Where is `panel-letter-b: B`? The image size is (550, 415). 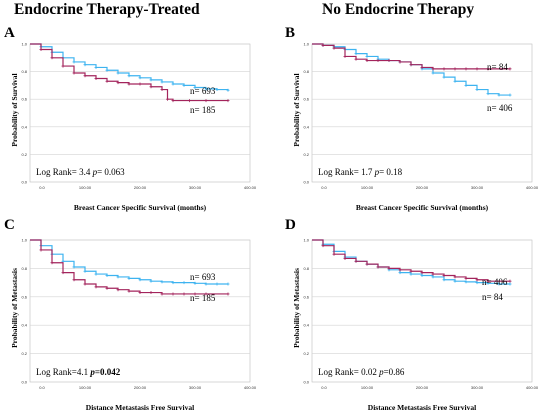
panel-letter-b: B is located at coordinates (290, 33).